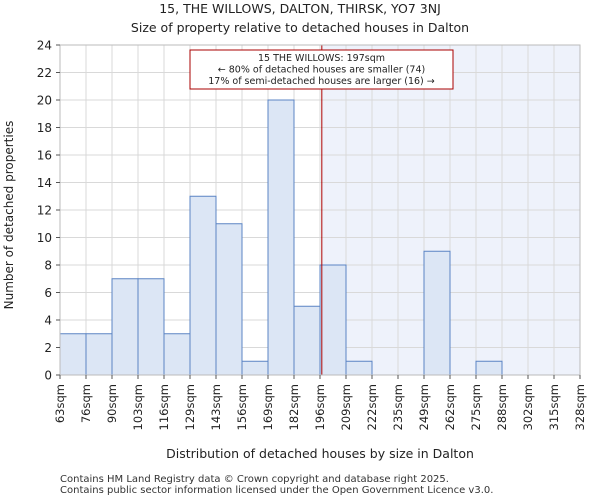  What do you see at coordinates (321, 58) in the screenshot?
I see `annotation-line-1: 15 THE WILLOWS: 197sqm` at bounding box center [321, 58].